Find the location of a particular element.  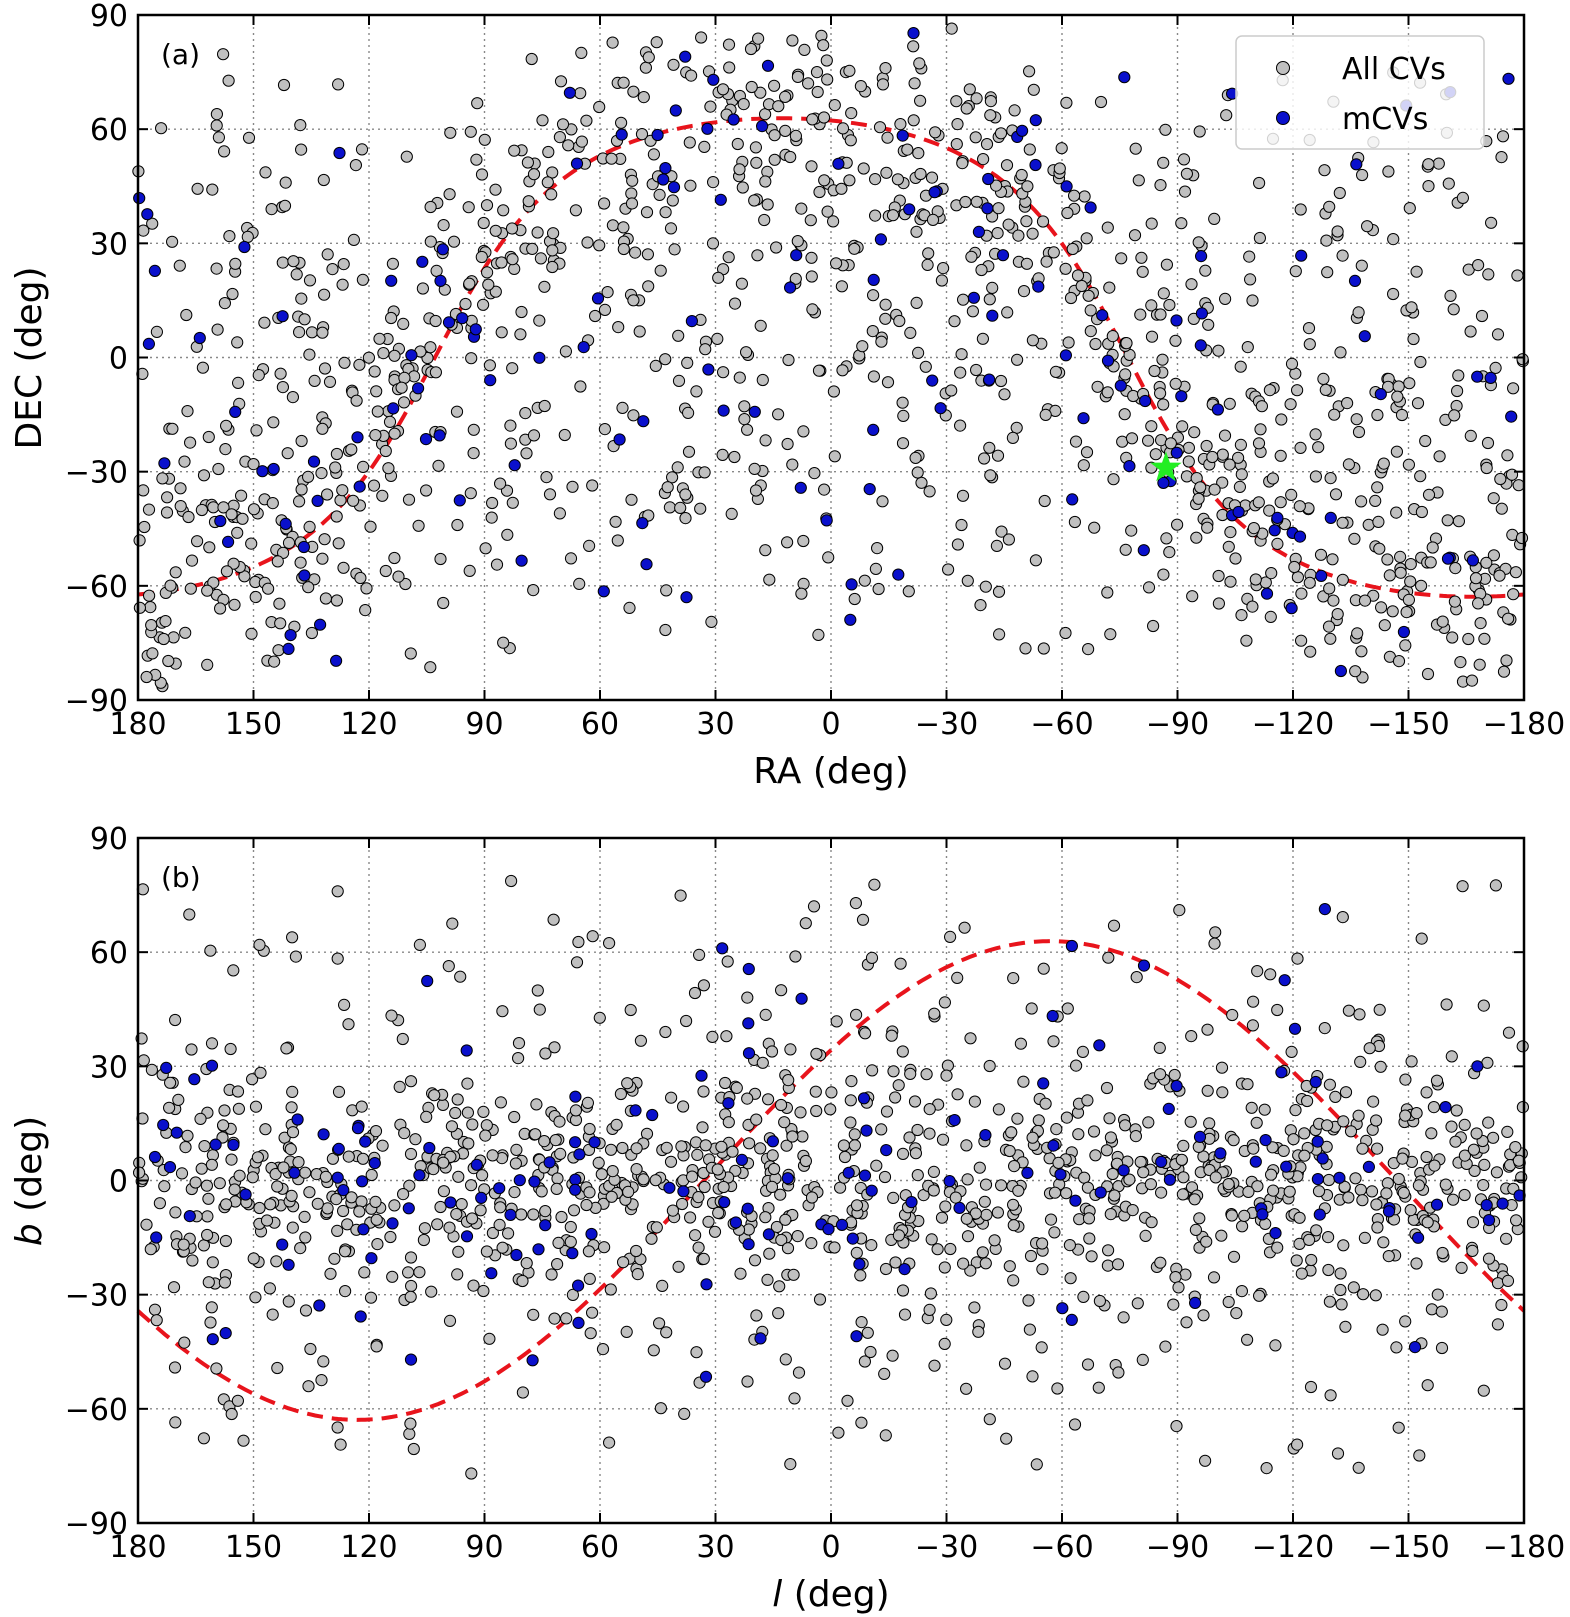

panel-a-y-tick-label-4: −30 is located at coordinates (96, 473).